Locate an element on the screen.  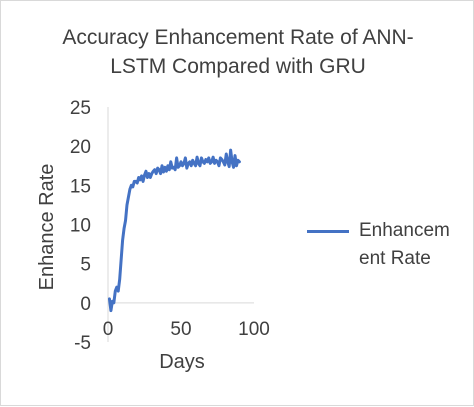
legend-label-line-2: ent Rate is located at coordinates (395, 258).